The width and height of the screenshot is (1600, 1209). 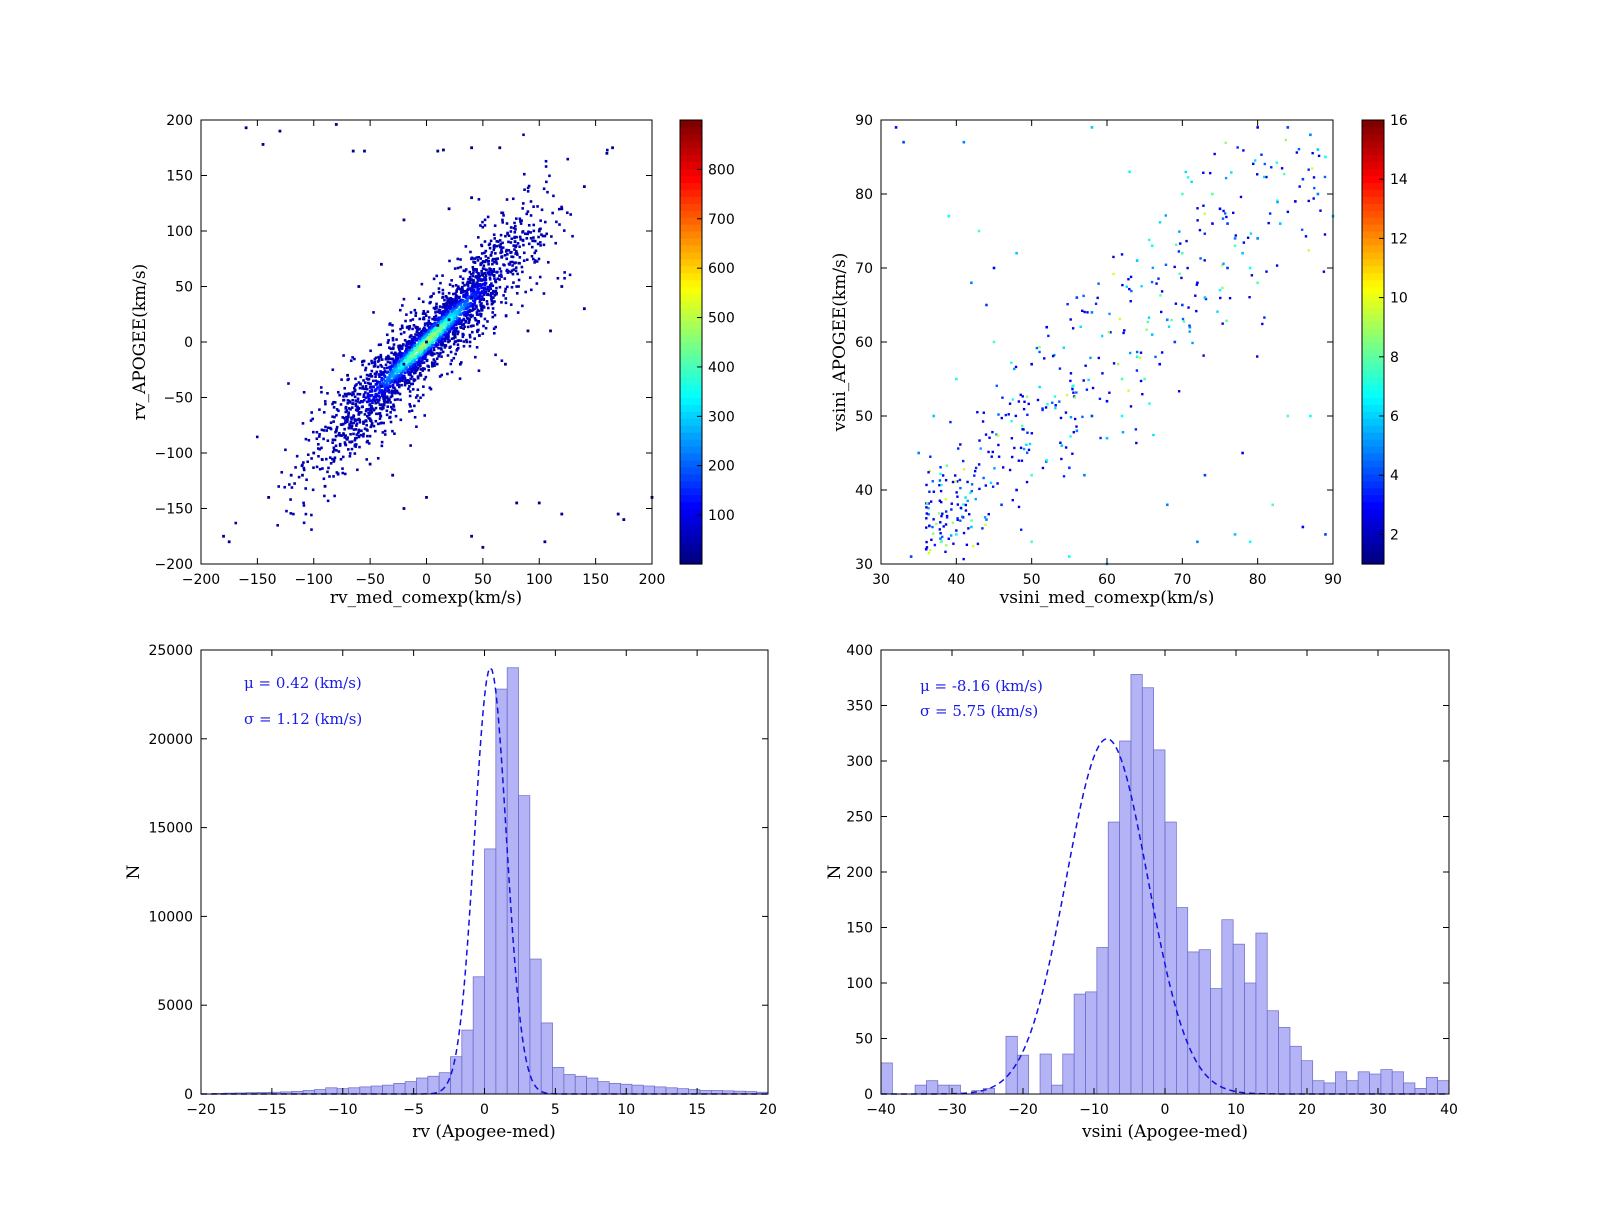 What do you see at coordinates (413, 1110) in the screenshot?
I see `rv-histogram-xtick-label: −5` at bounding box center [413, 1110].